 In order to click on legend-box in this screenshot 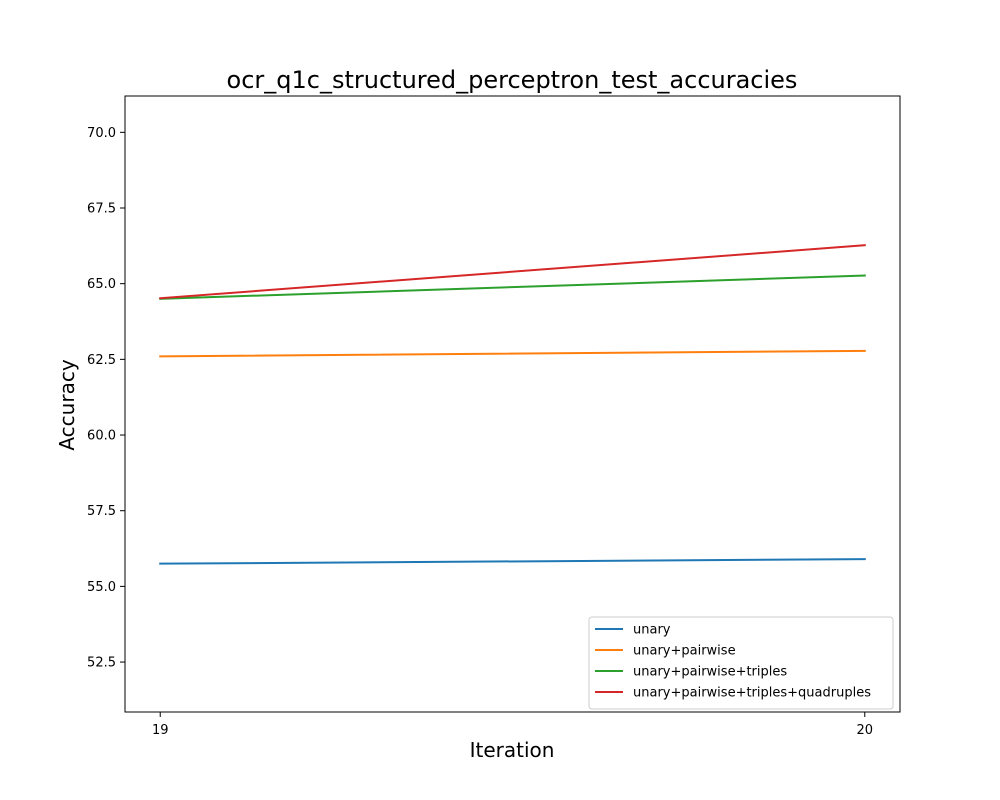, I will do `click(741, 663)`.